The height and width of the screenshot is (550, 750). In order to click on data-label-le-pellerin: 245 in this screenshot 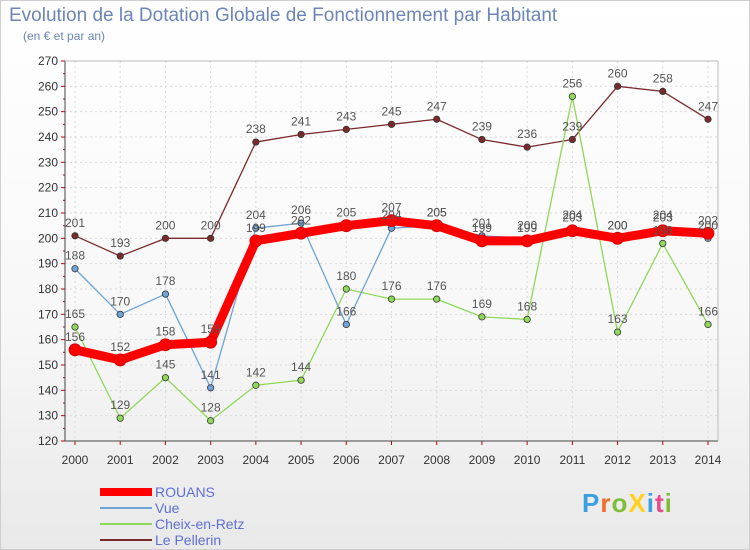, I will do `click(391, 111)`.